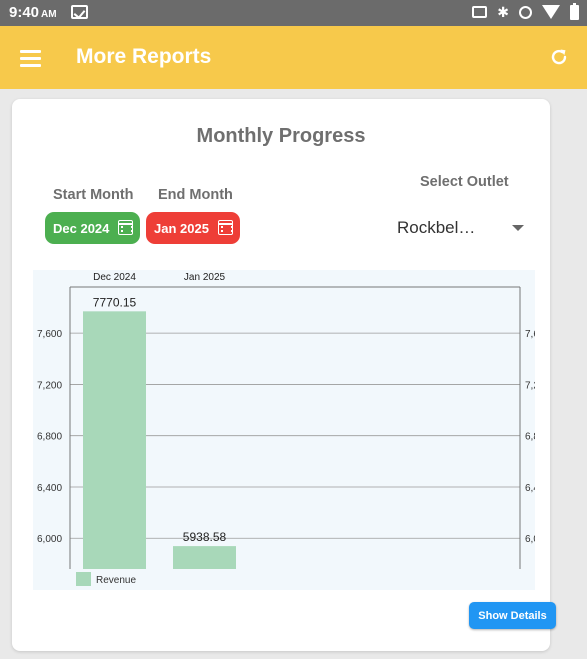  Describe the element at coordinates (195, 195) in the screenshot. I see `end-month-label: End Month` at that location.